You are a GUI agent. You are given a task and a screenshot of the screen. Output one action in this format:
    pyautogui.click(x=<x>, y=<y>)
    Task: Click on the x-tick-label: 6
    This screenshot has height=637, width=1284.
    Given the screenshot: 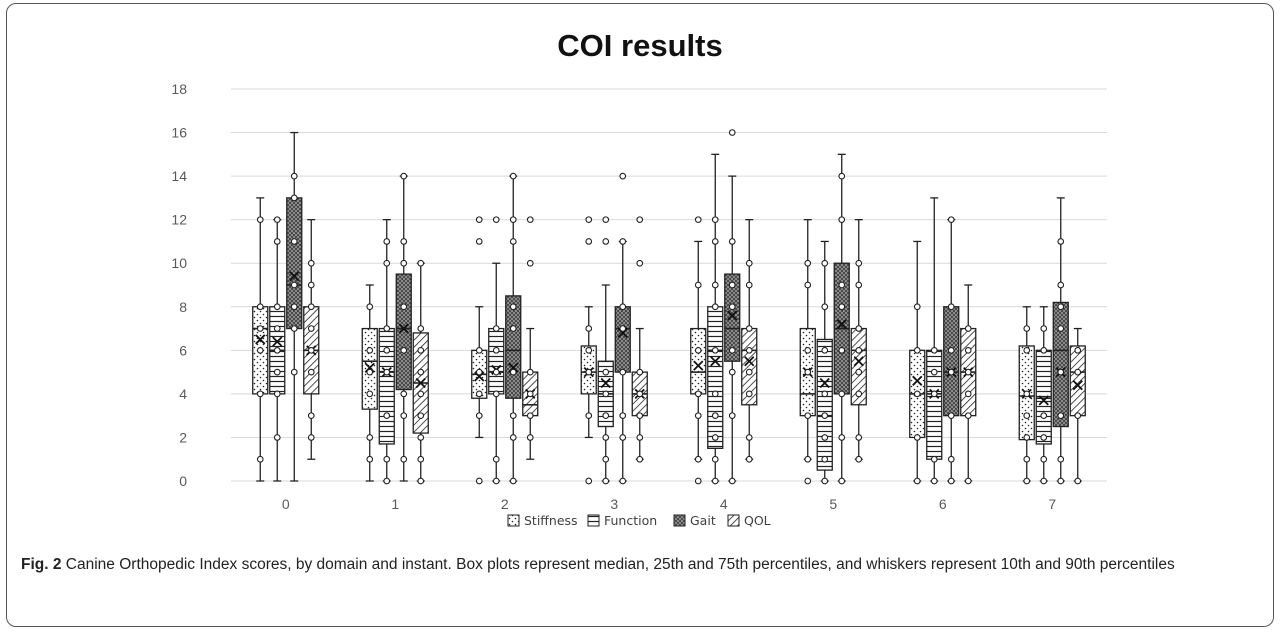 What is the action you would take?
    pyautogui.click(x=943, y=504)
    